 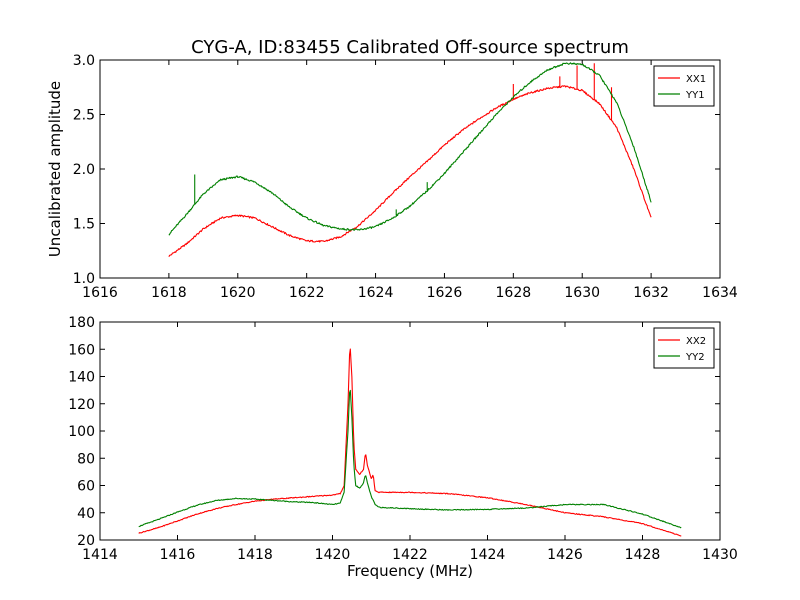 I want to click on y-tick-label: 100, so click(x=81, y=432).